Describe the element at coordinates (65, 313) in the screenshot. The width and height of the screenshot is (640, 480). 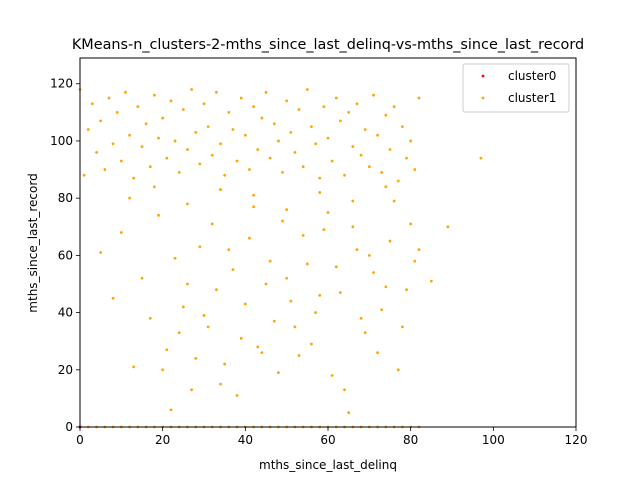
I see `y-tick-label: 40` at that location.